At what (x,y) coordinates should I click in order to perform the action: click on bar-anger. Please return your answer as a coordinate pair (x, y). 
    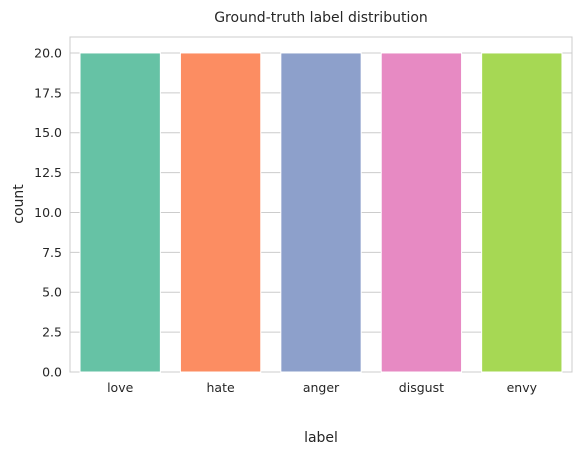
    Looking at the image, I should click on (321, 212).